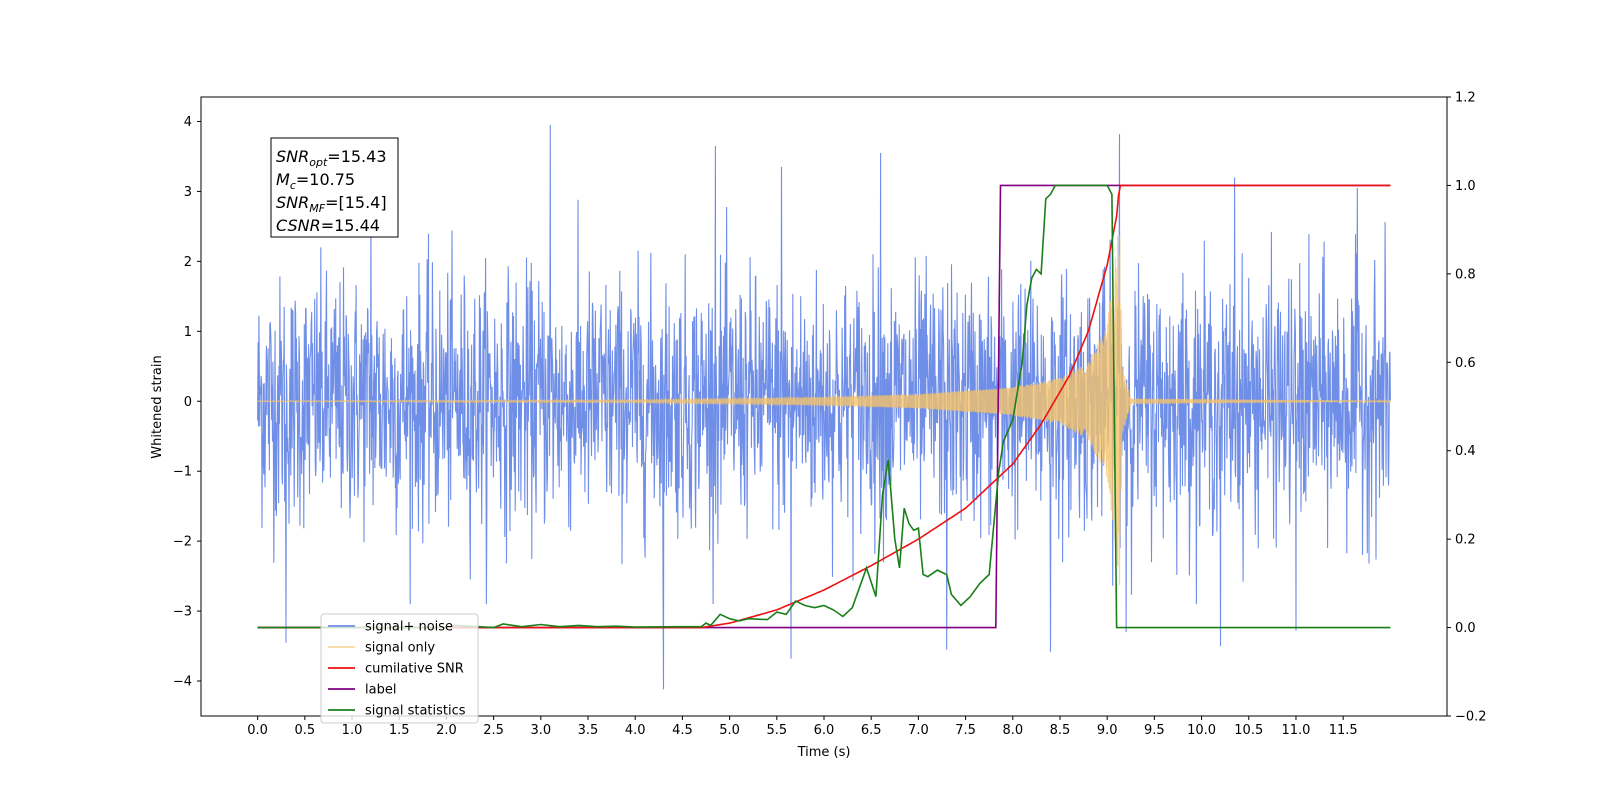  What do you see at coordinates (188, 122) in the screenshot?
I see `y-tick-label-left: 4` at bounding box center [188, 122].